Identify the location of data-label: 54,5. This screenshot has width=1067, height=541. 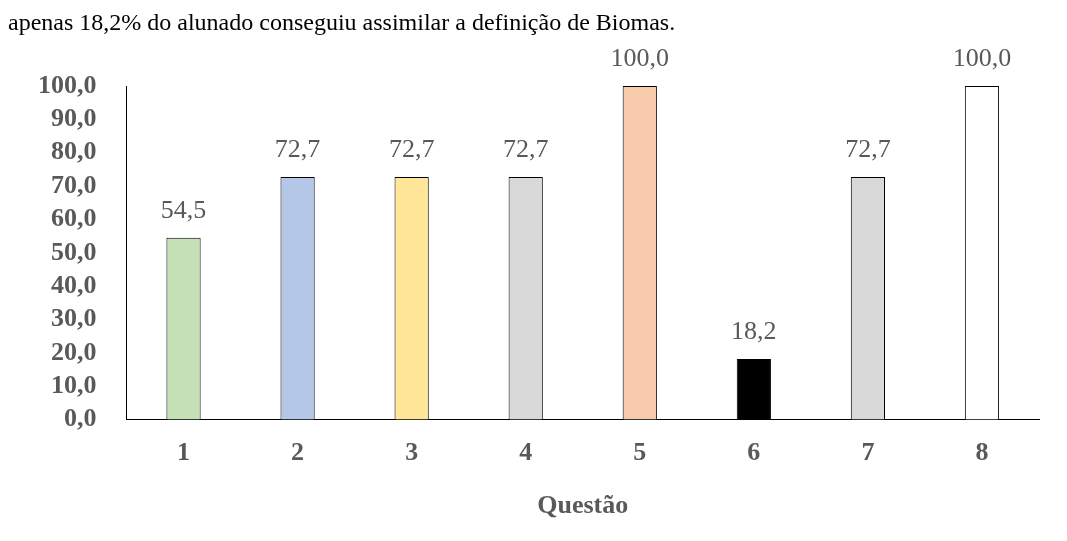
(183, 209).